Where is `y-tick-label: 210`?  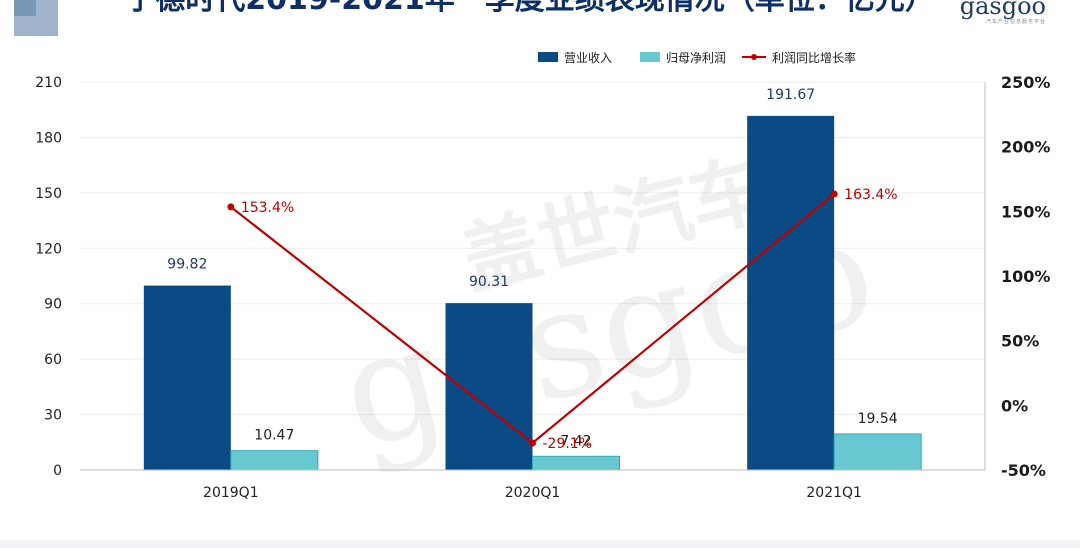 y-tick-label: 210 is located at coordinates (48, 83).